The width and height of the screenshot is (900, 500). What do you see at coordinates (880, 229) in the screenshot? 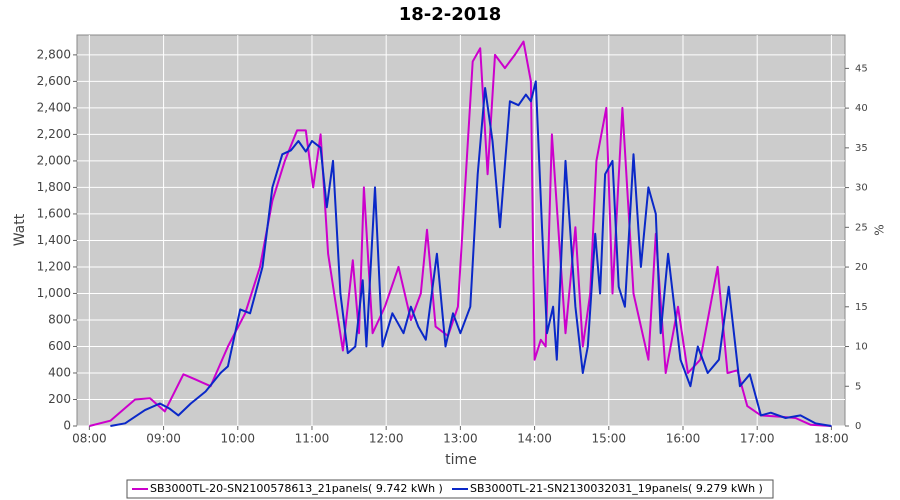
I see `y2-axis-label: %` at bounding box center [880, 229].